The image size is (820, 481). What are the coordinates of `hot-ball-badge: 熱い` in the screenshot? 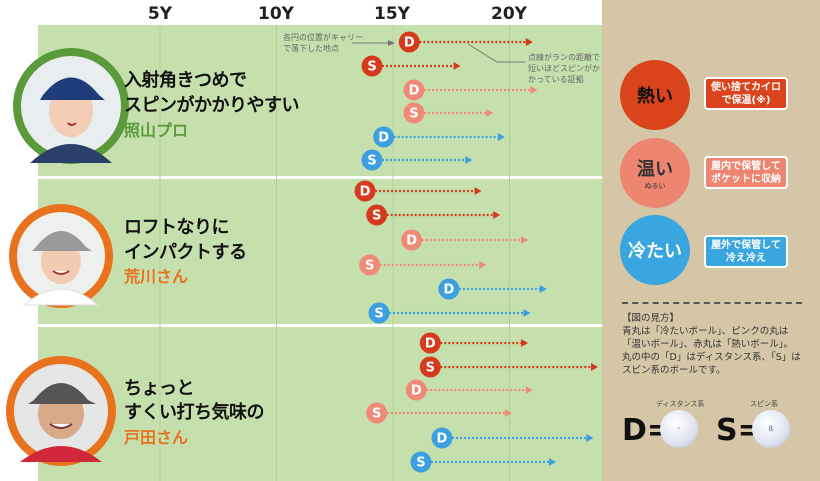 It's located at (655, 95).